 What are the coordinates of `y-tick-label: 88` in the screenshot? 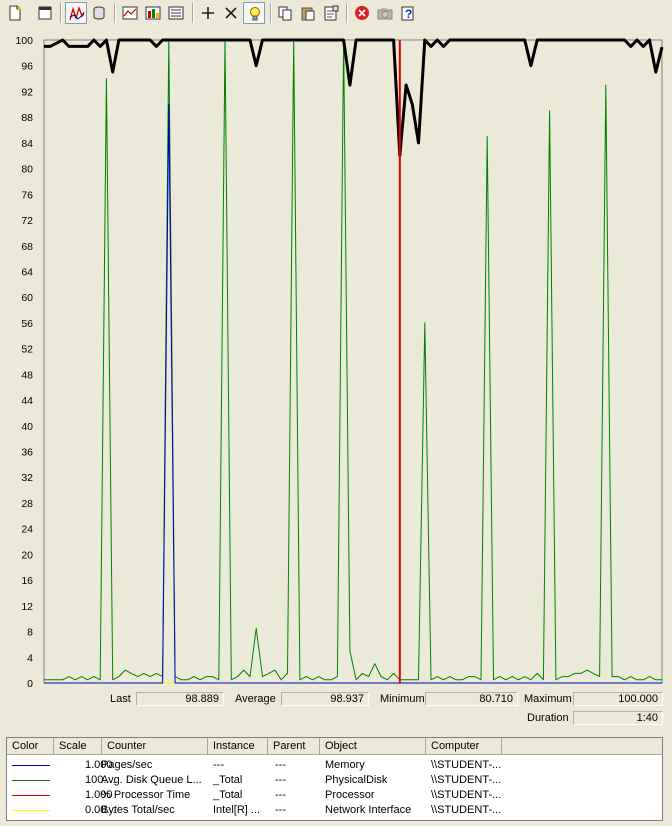 It's located at (27, 118).